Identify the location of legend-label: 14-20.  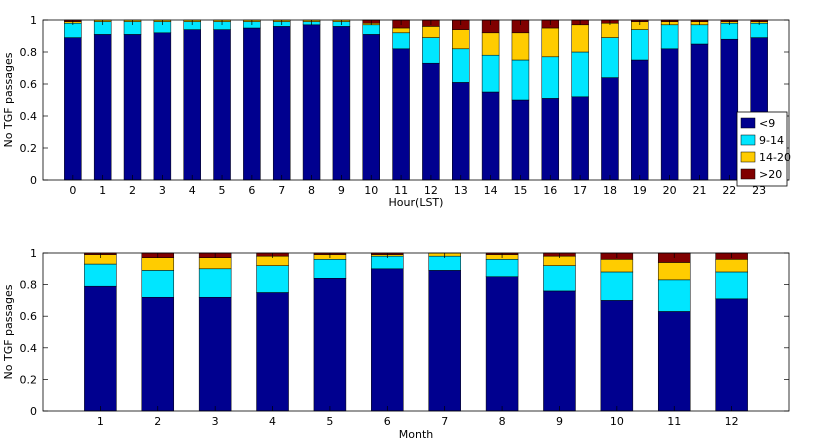
(775, 157).